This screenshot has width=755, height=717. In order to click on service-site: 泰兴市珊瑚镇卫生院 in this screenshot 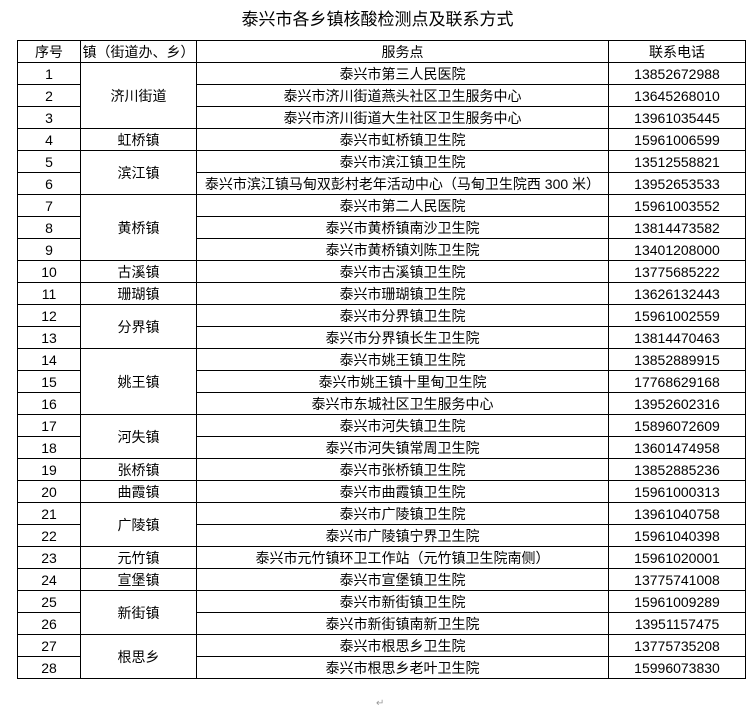, I will do `click(402, 293)`.